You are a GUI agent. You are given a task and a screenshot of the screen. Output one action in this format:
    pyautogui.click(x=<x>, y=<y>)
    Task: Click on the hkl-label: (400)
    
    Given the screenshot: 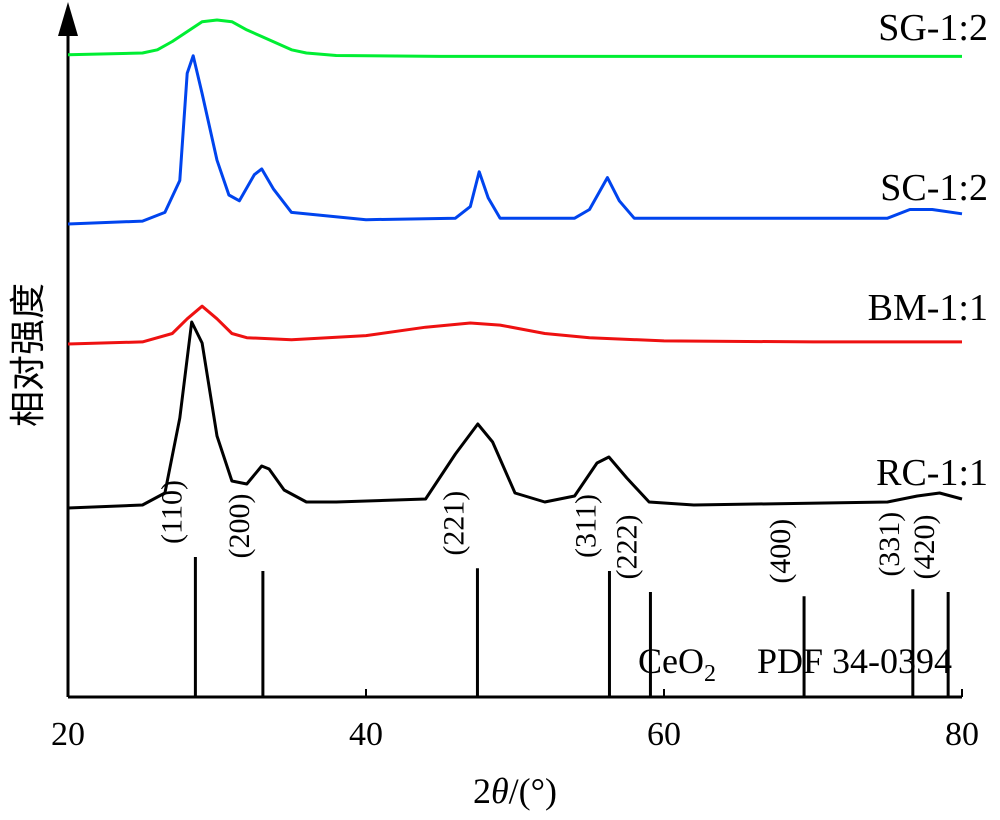 What is the action you would take?
    pyautogui.click(x=780, y=551)
    